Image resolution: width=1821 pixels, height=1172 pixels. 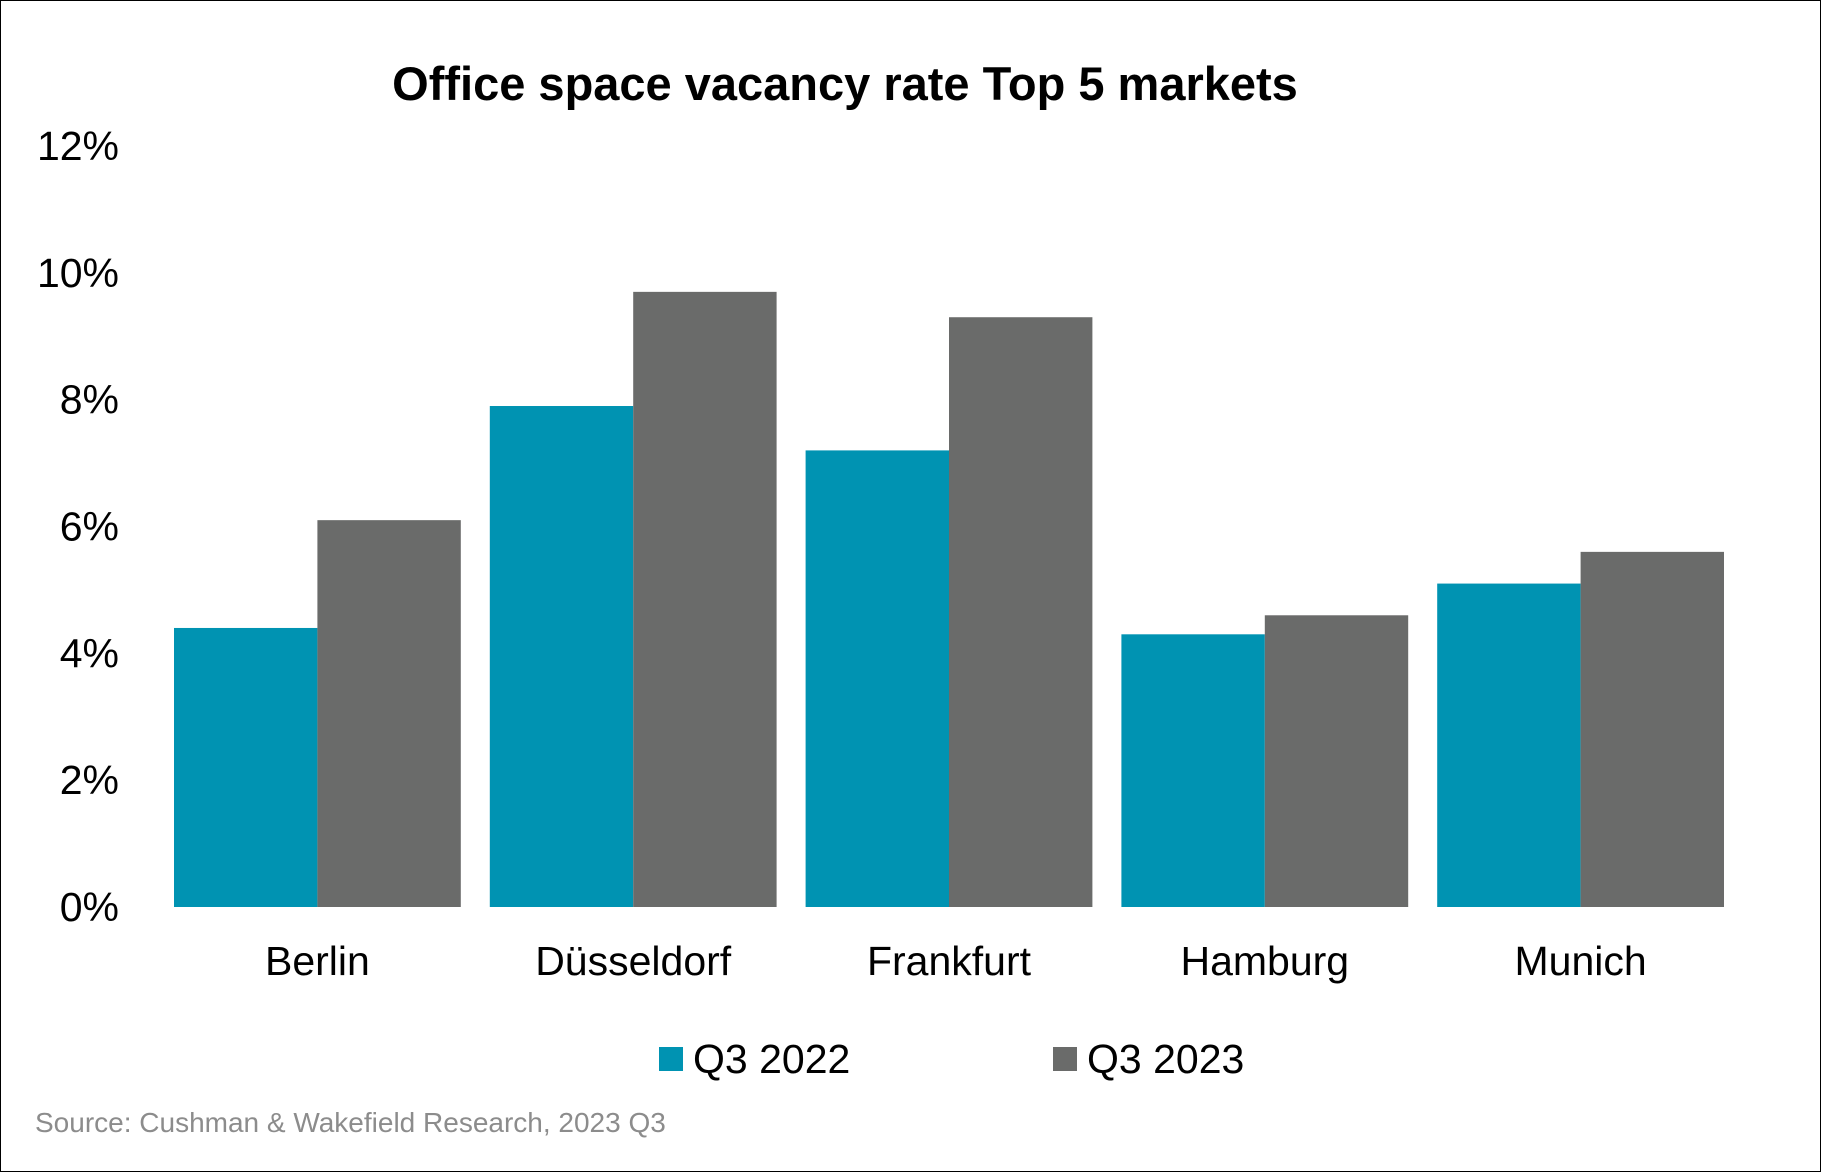 What do you see at coordinates (1021, 612) in the screenshot?
I see `bar-frankfurt-q3-2023` at bounding box center [1021, 612].